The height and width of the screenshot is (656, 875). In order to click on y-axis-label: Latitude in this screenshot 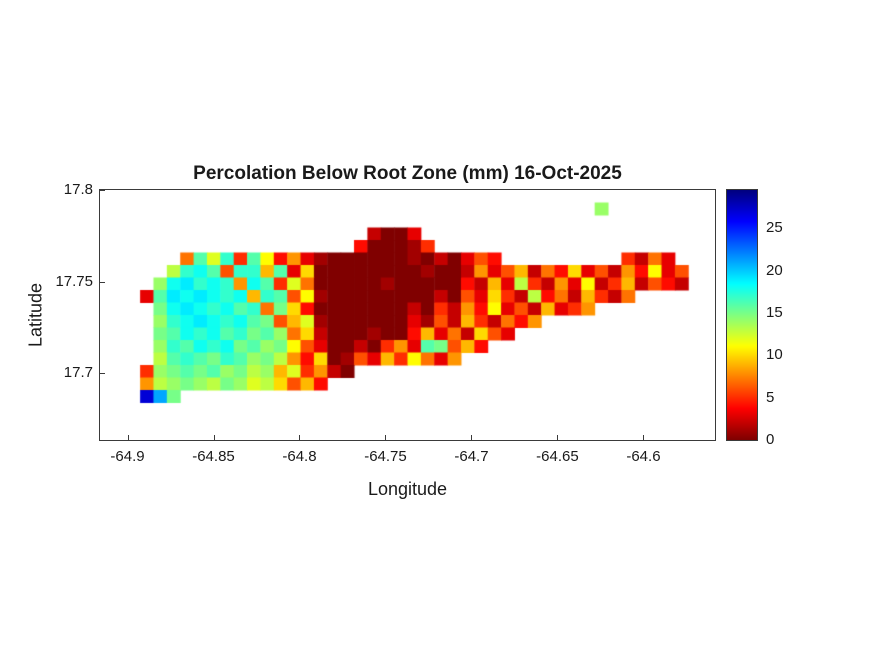, I will do `click(35, 315)`.